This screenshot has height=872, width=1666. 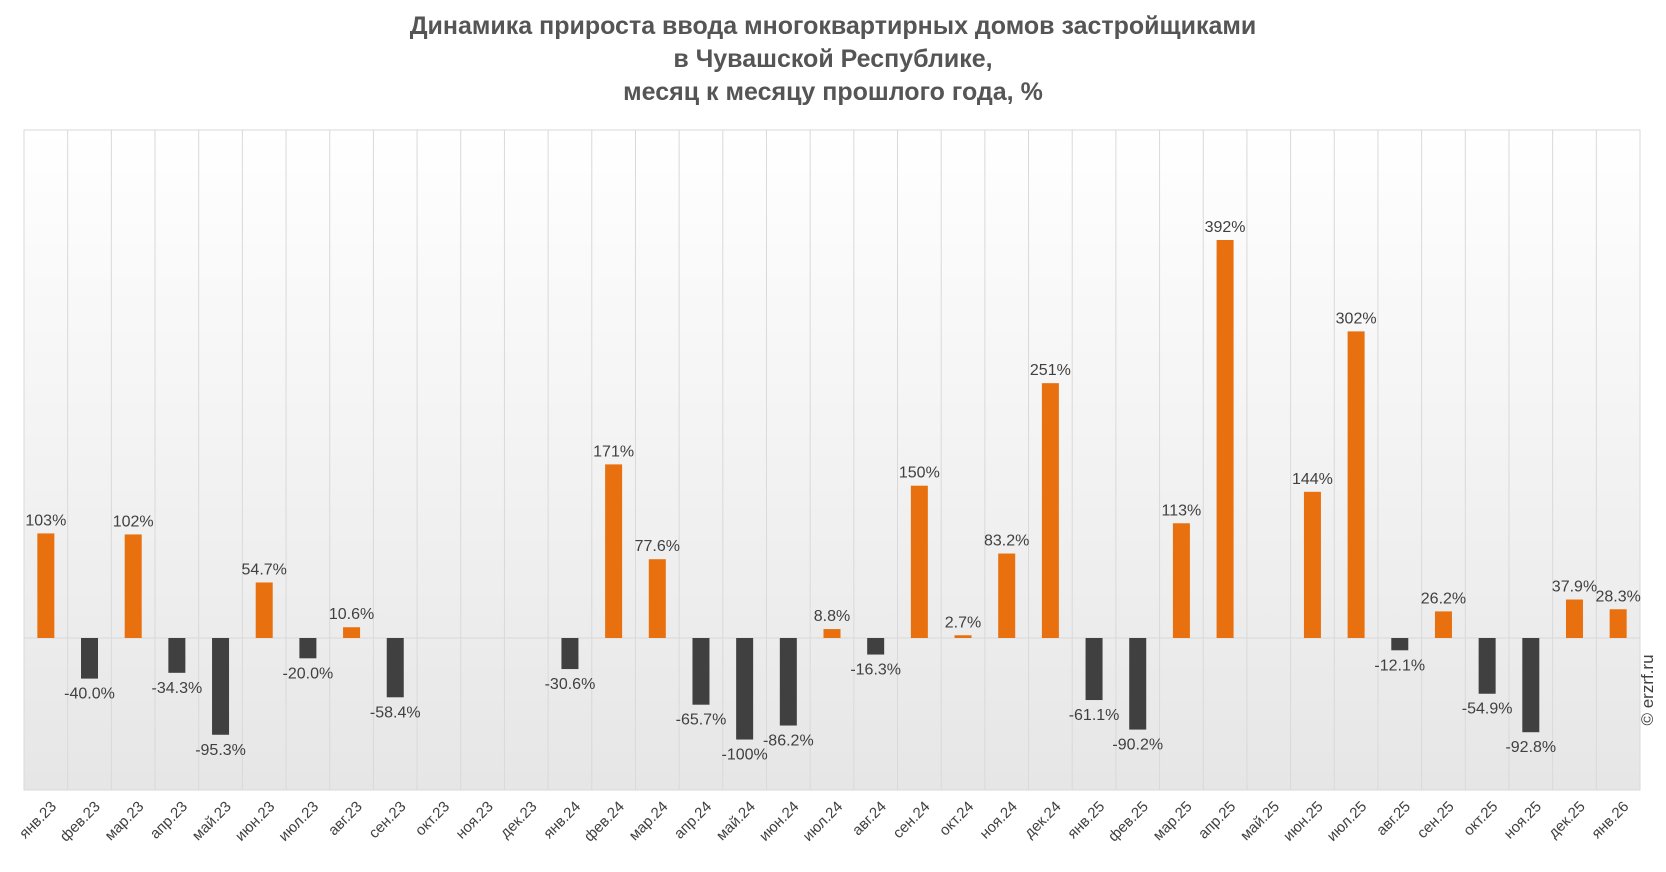 What do you see at coordinates (1566, 819) in the screenshot?
I see `x-tick-label: дек.25` at bounding box center [1566, 819].